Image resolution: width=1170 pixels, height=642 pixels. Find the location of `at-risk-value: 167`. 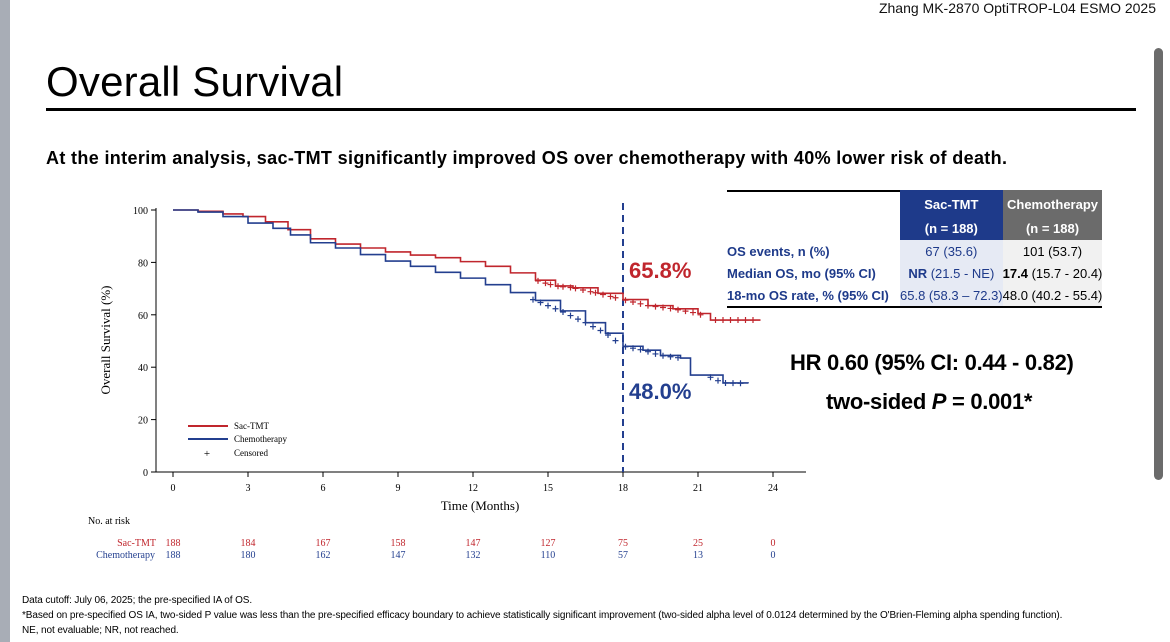

at-risk-value: 167 is located at coordinates (323, 543).